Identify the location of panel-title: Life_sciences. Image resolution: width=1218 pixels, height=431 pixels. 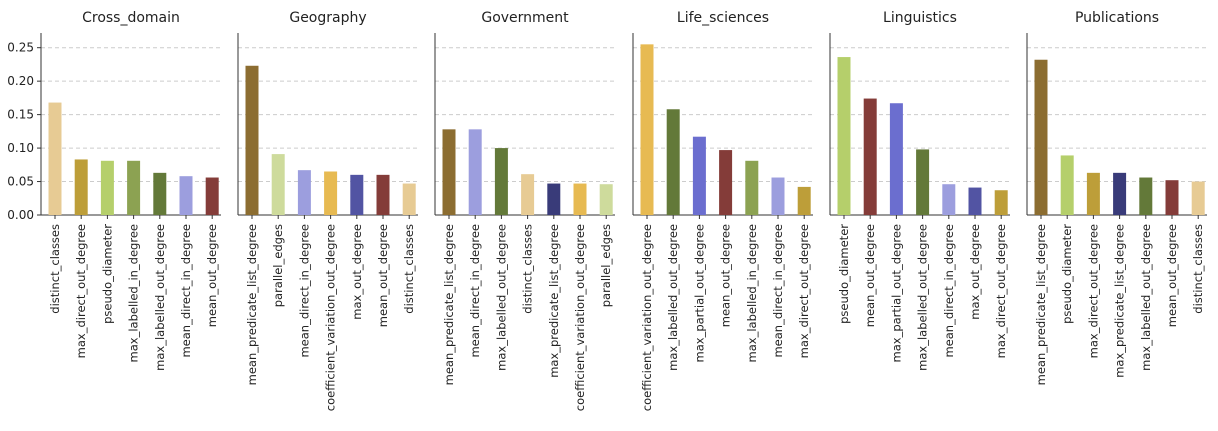
(723, 18).